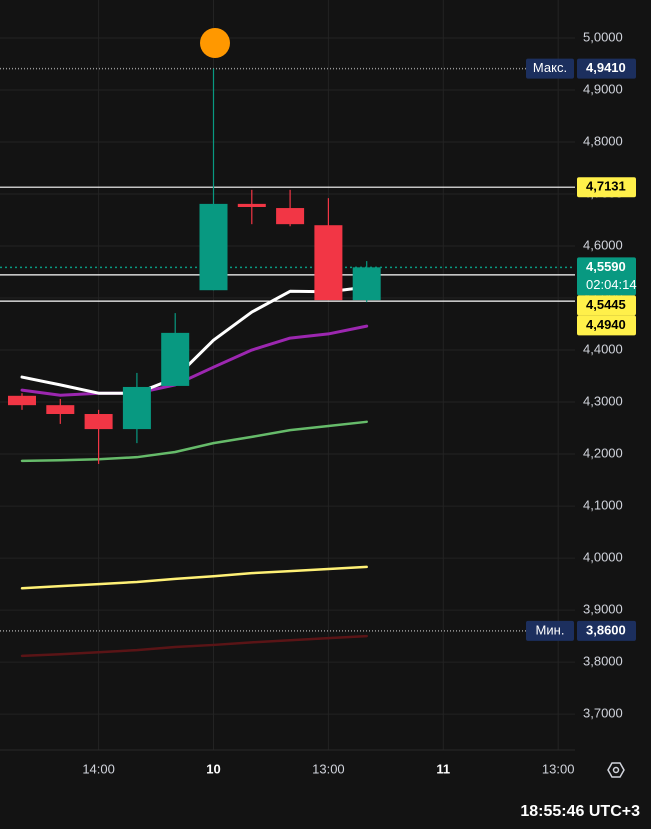 The height and width of the screenshot is (829, 651). What do you see at coordinates (603, 661) in the screenshot?
I see `y-tick-label: 3,8000` at bounding box center [603, 661].